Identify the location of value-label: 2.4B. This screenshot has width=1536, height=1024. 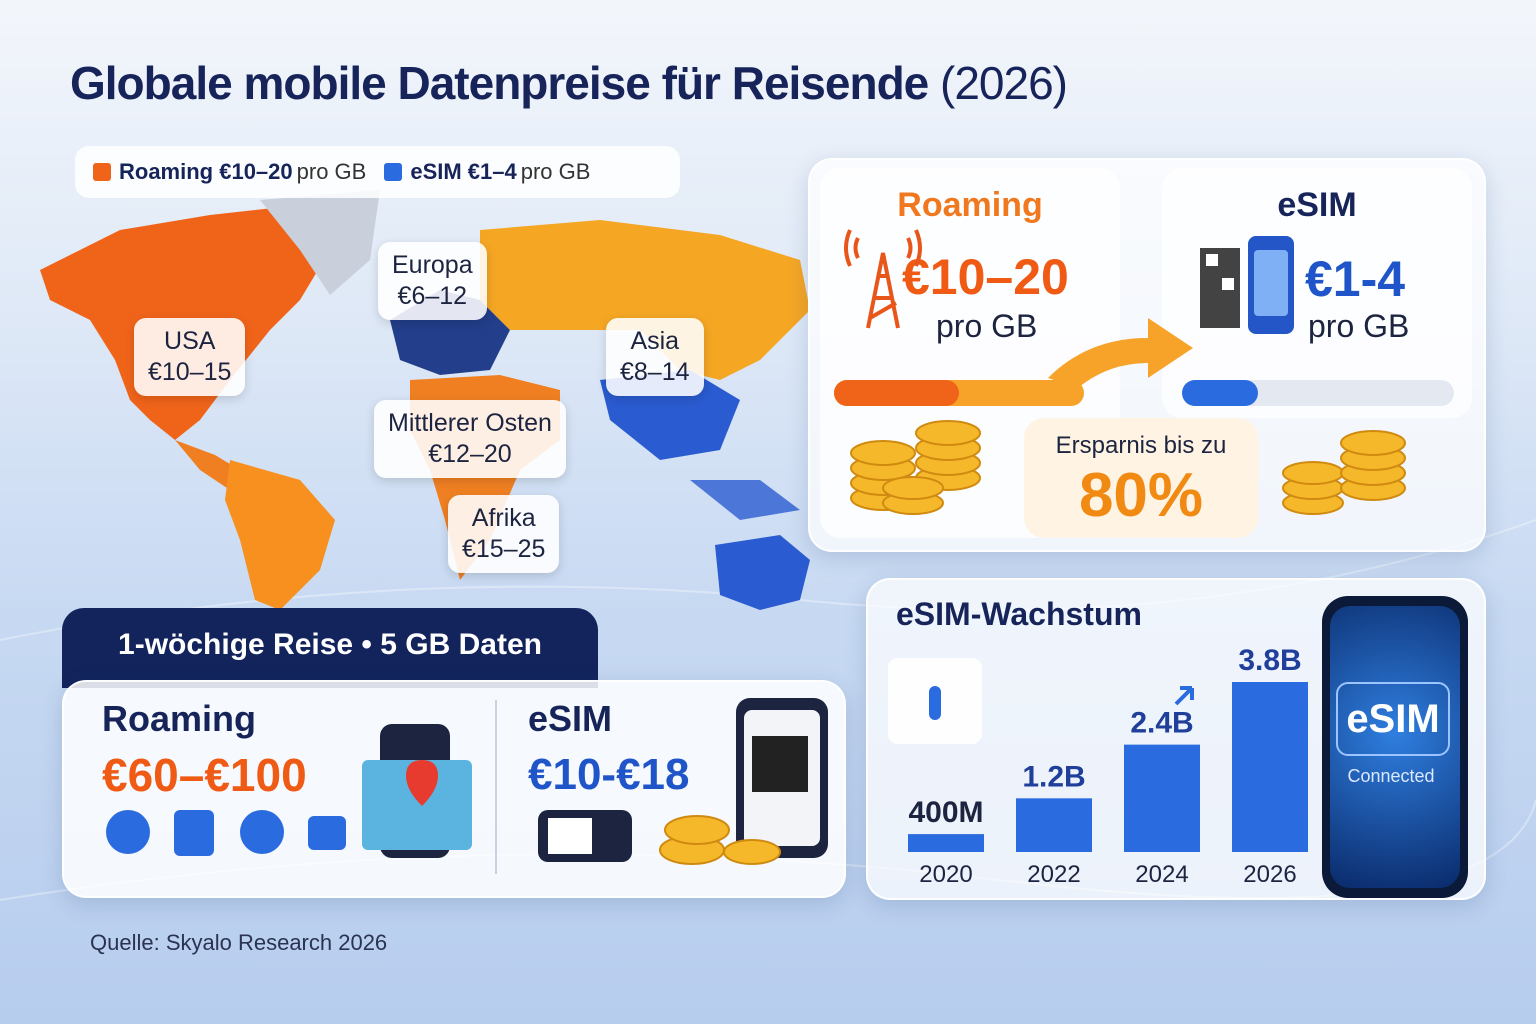
(1161, 723).